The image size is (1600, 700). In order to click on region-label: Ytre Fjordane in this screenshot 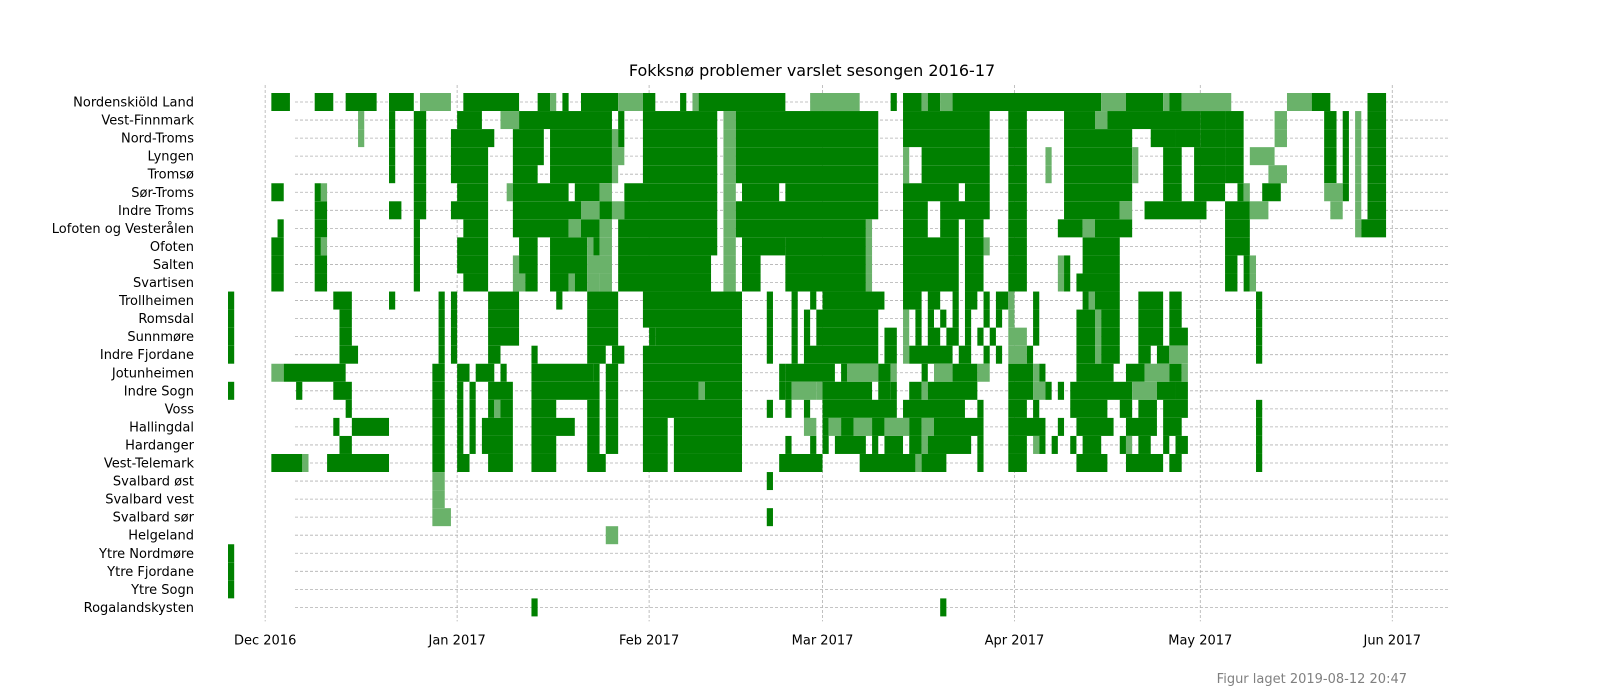, I will do `click(150, 572)`.